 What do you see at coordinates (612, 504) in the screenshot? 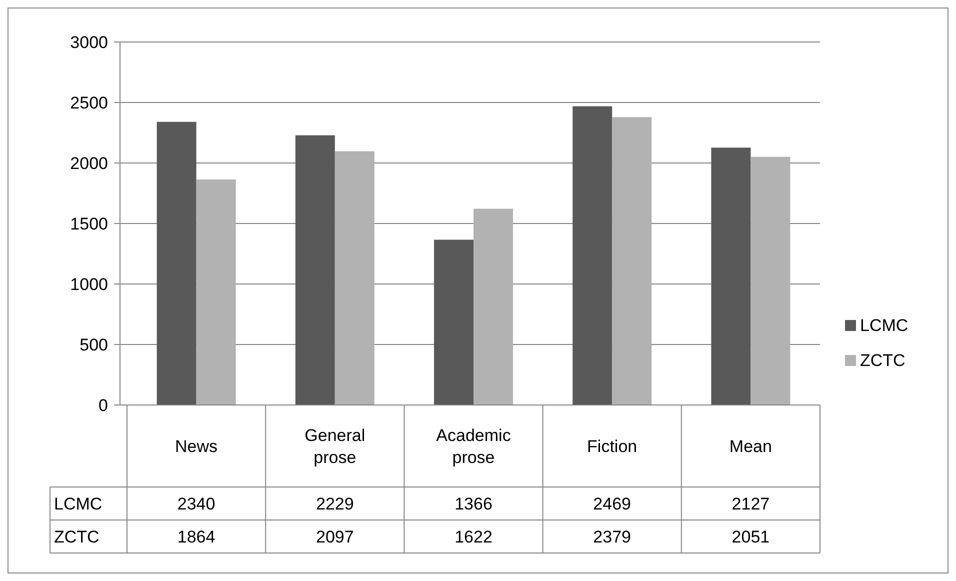
I see `data-label: 2469` at bounding box center [612, 504].